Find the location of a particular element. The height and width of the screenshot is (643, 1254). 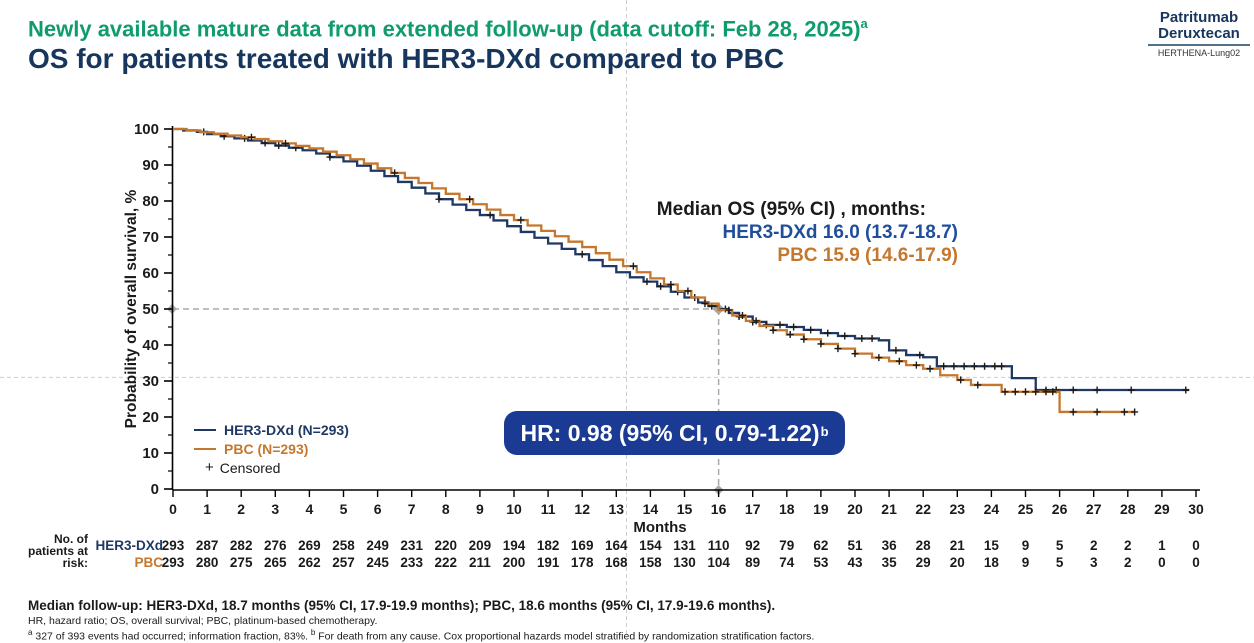

at-risk-value: 0 is located at coordinates (1196, 545).